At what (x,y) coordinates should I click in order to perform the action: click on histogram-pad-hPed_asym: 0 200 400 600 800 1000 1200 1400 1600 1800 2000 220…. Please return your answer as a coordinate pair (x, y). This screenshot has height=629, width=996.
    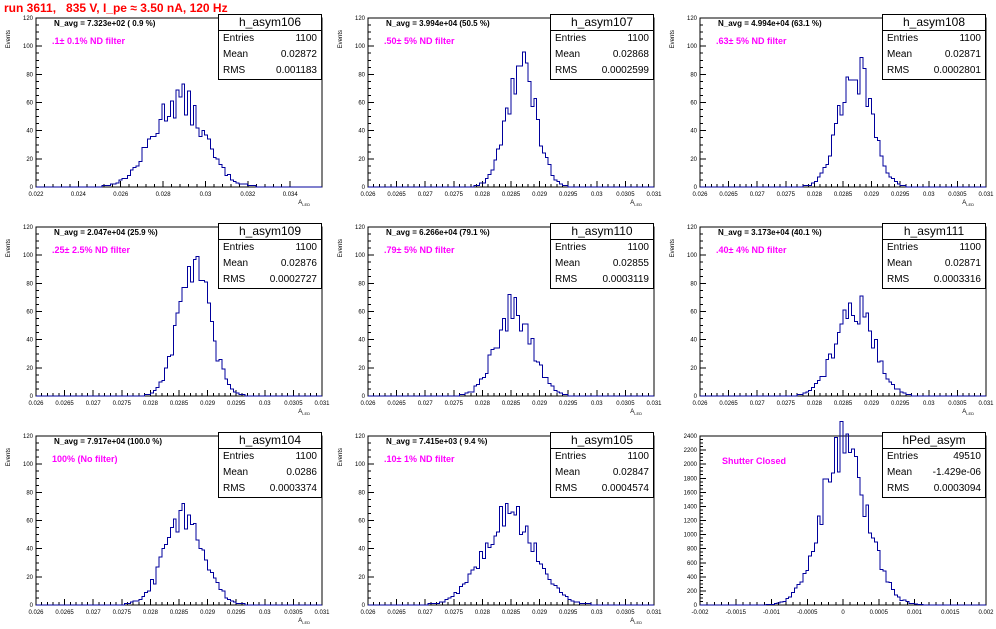
    Looking at the image, I should click on (829, 525).